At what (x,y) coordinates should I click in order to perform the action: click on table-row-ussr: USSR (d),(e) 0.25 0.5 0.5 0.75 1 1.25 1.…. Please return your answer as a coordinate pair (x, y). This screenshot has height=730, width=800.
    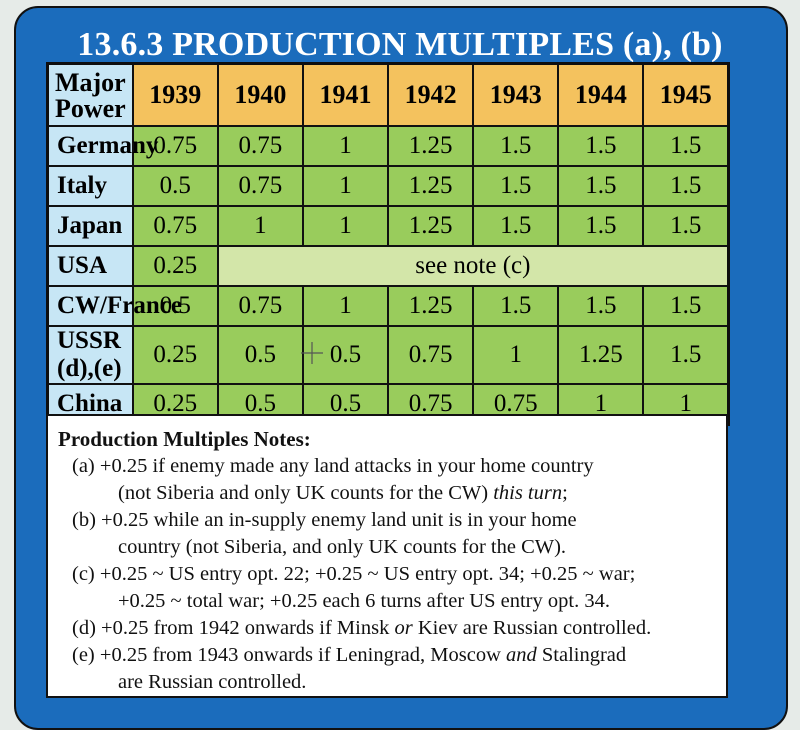
    Looking at the image, I should click on (388, 355).